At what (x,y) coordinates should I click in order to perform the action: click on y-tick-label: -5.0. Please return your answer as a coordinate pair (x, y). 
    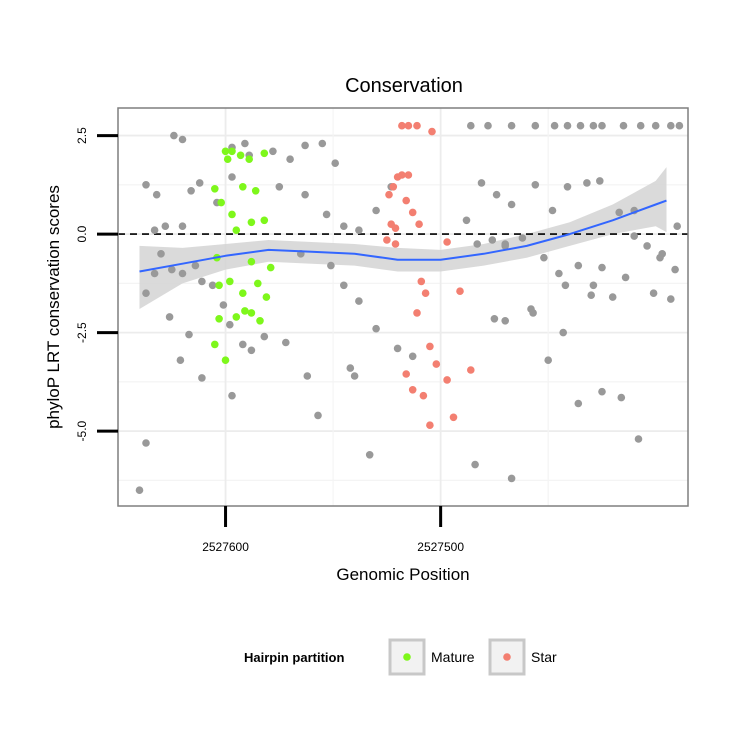
    Looking at the image, I should click on (82, 430).